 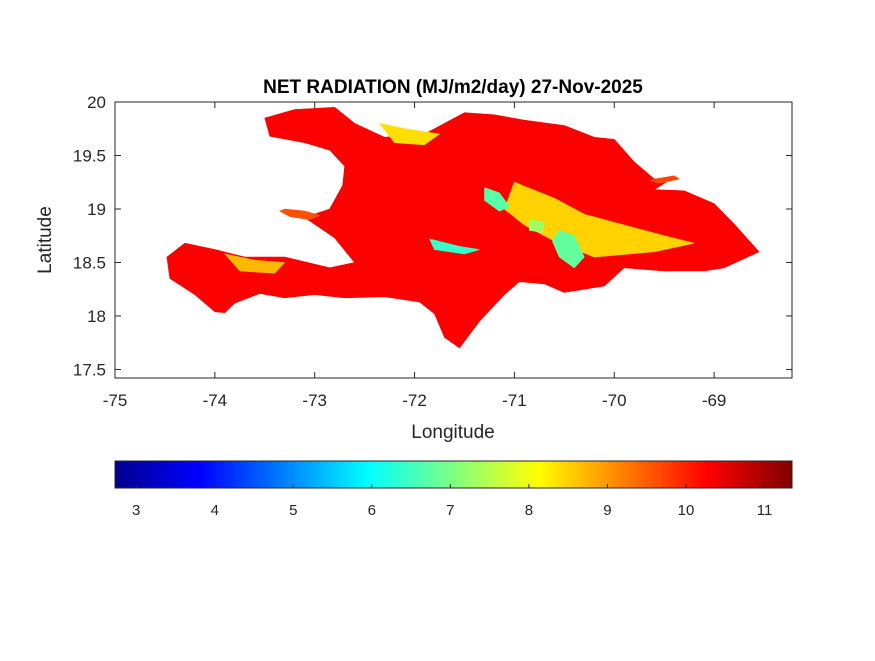 What do you see at coordinates (514, 400) in the screenshot?
I see `x-tick-label: -71` at bounding box center [514, 400].